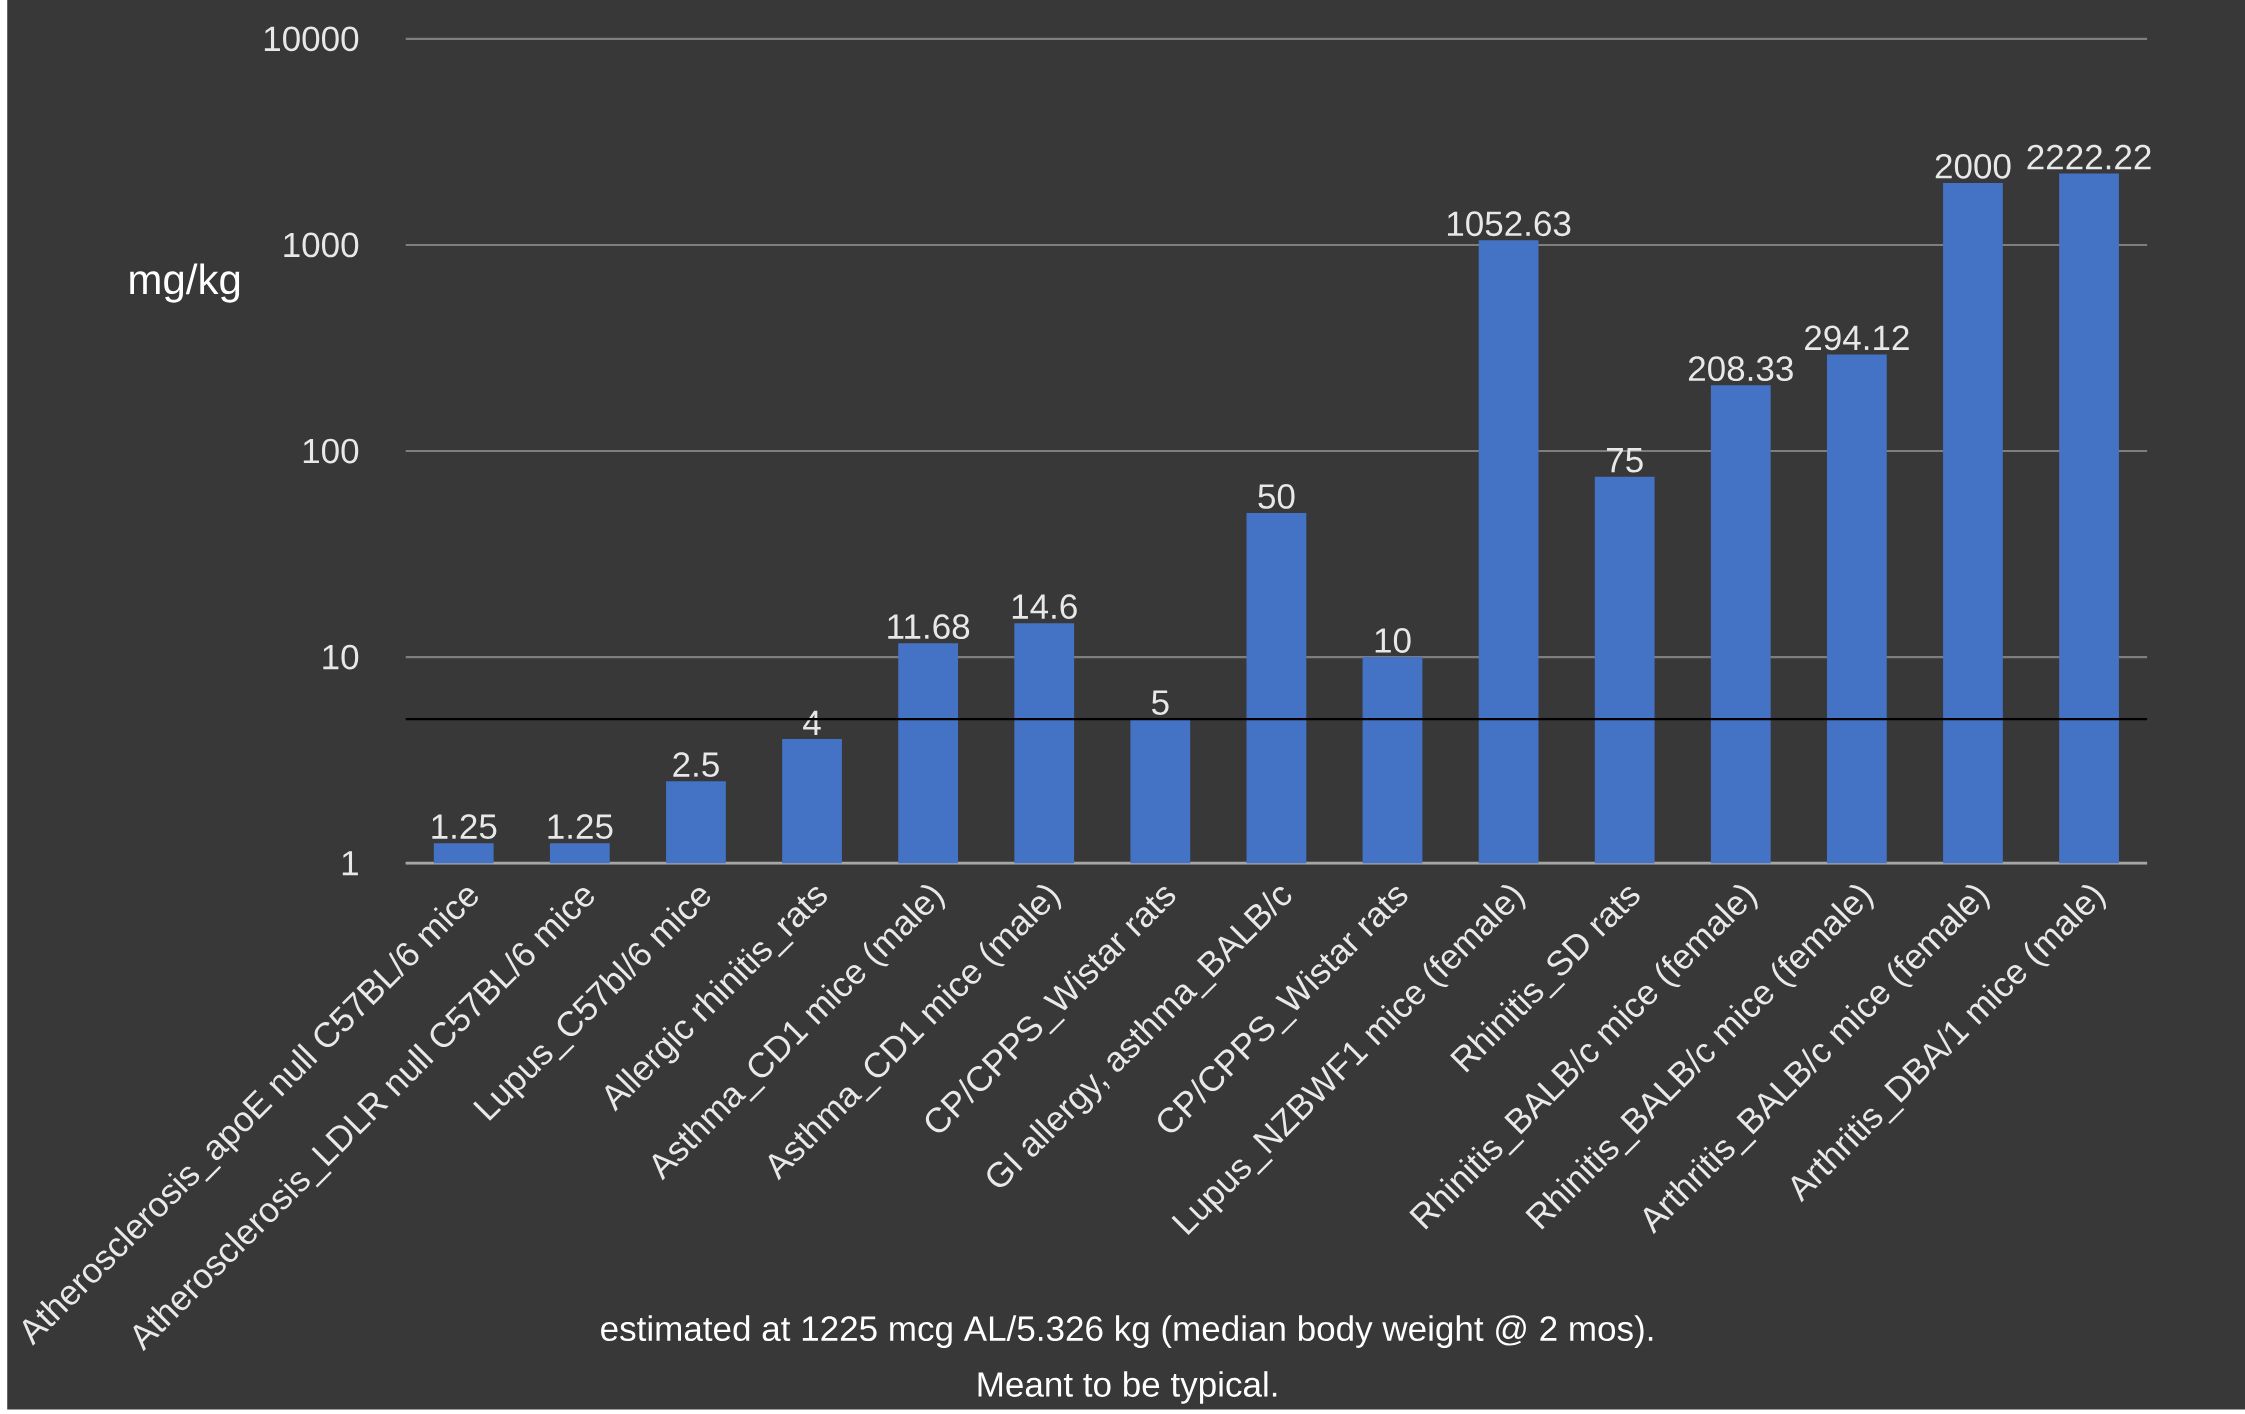 This screenshot has width=2245, height=1414. What do you see at coordinates (331, 451) in the screenshot?
I see `y-tick-label: 100` at bounding box center [331, 451].